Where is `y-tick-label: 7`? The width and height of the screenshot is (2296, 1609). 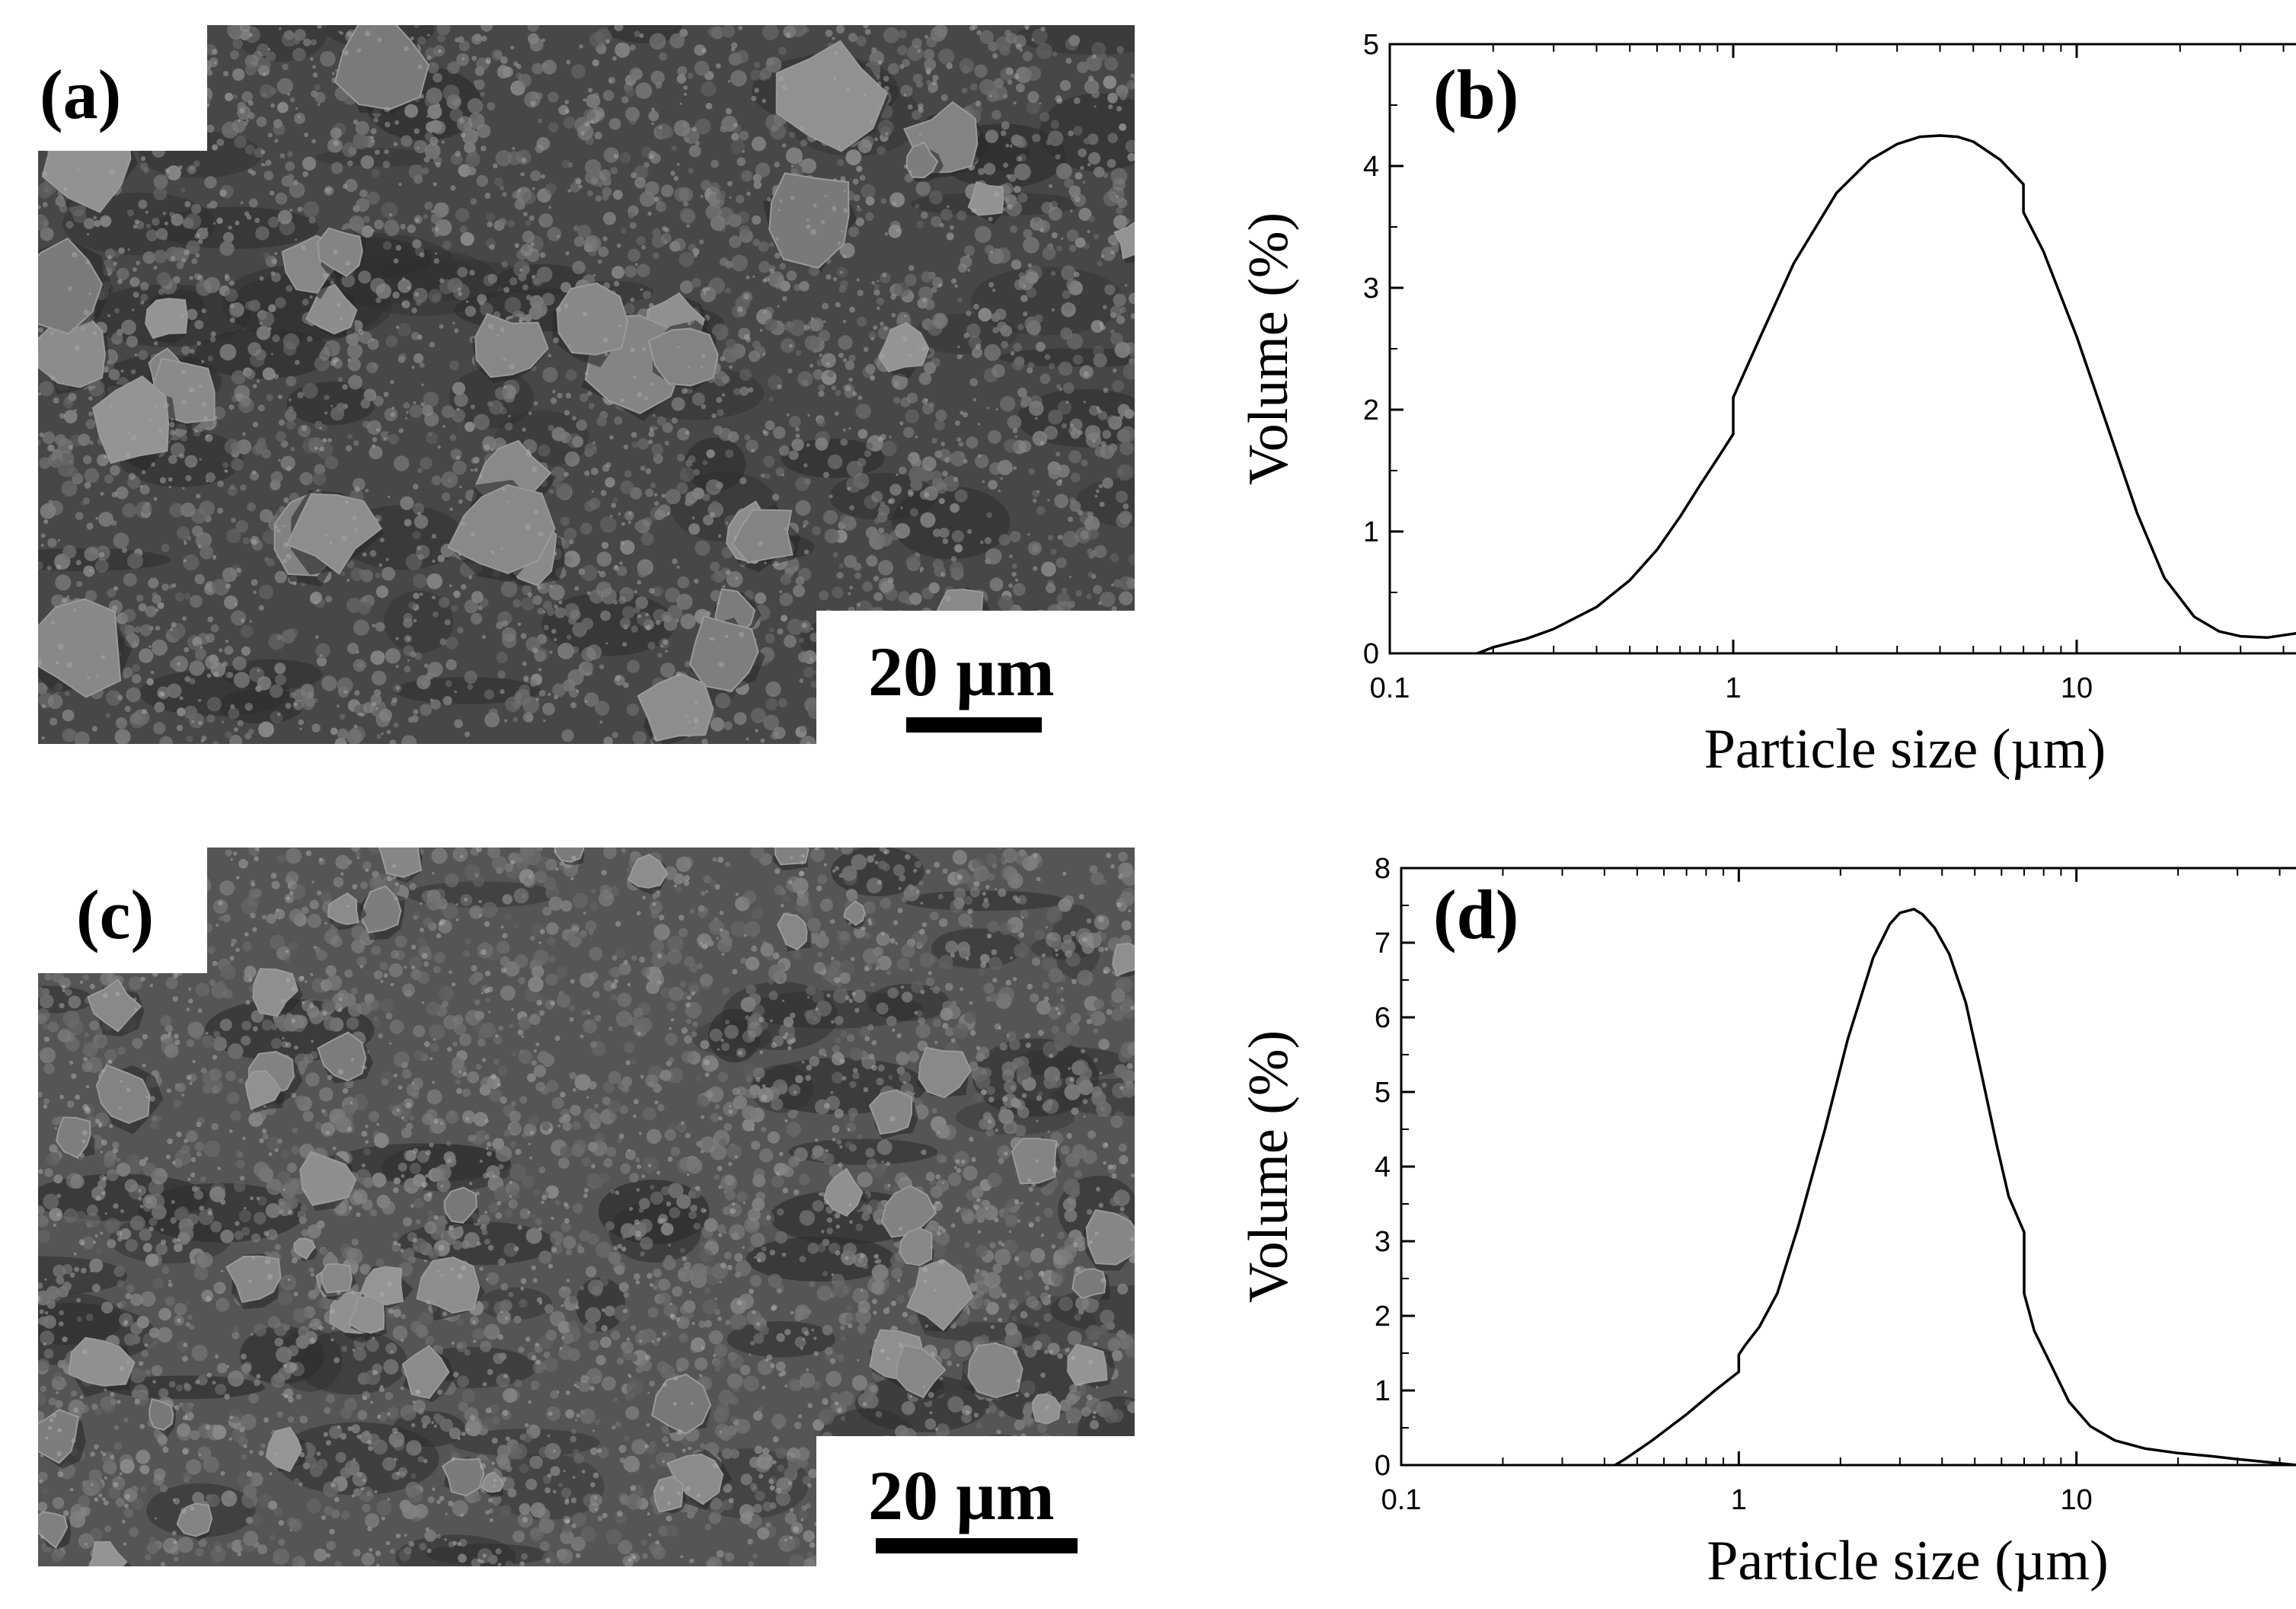 y-tick-label: 7 is located at coordinates (1383, 943).